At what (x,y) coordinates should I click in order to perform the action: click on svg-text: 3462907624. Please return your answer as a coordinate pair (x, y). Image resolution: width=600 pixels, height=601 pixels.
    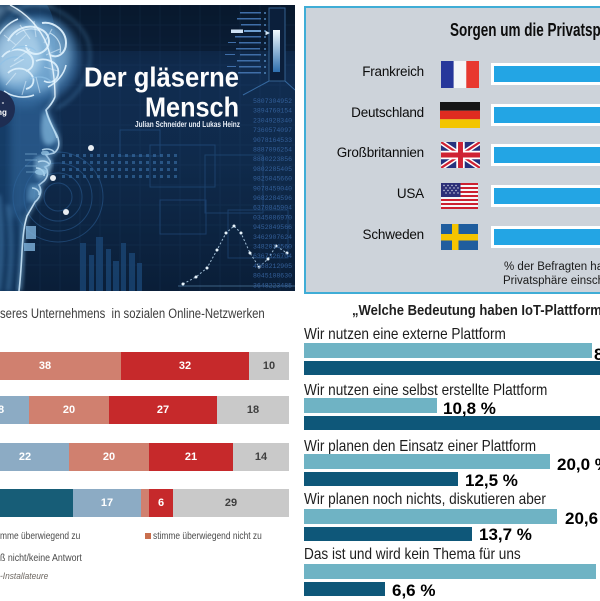
    Looking at the image, I should click on (272, 237).